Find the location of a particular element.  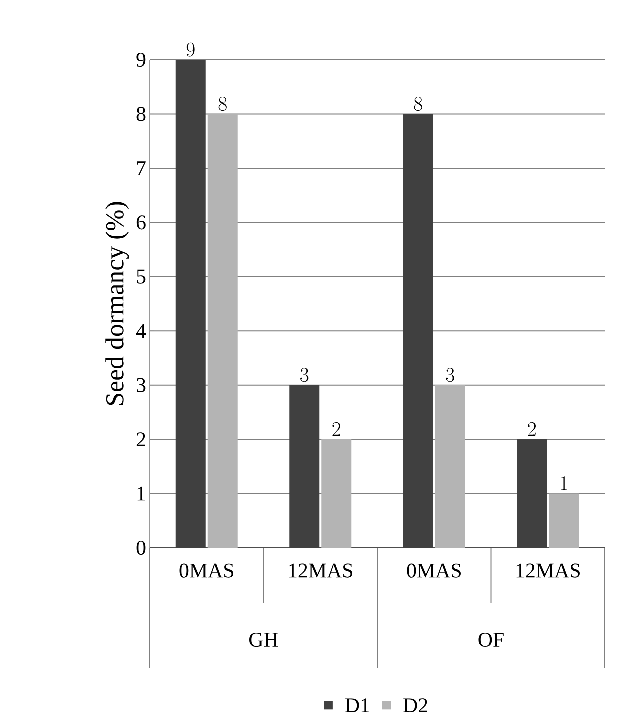

y-tick-label: 9 is located at coordinates (141, 60).